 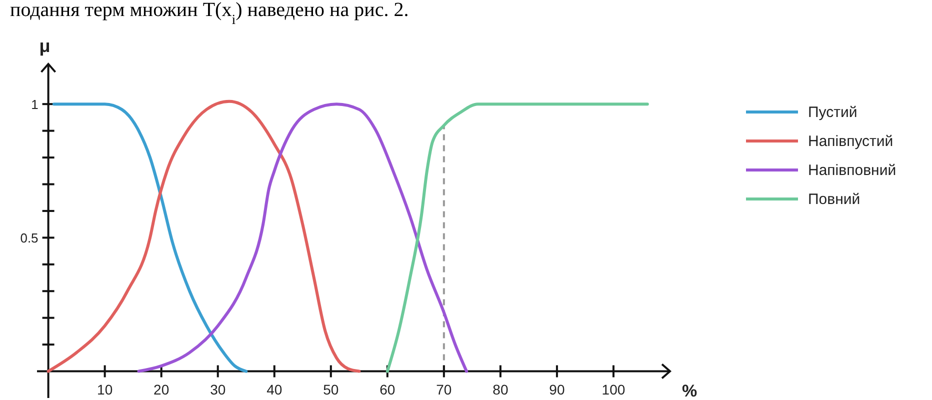 I want to click on y-tick-label: 0.5, so click(x=29, y=238).